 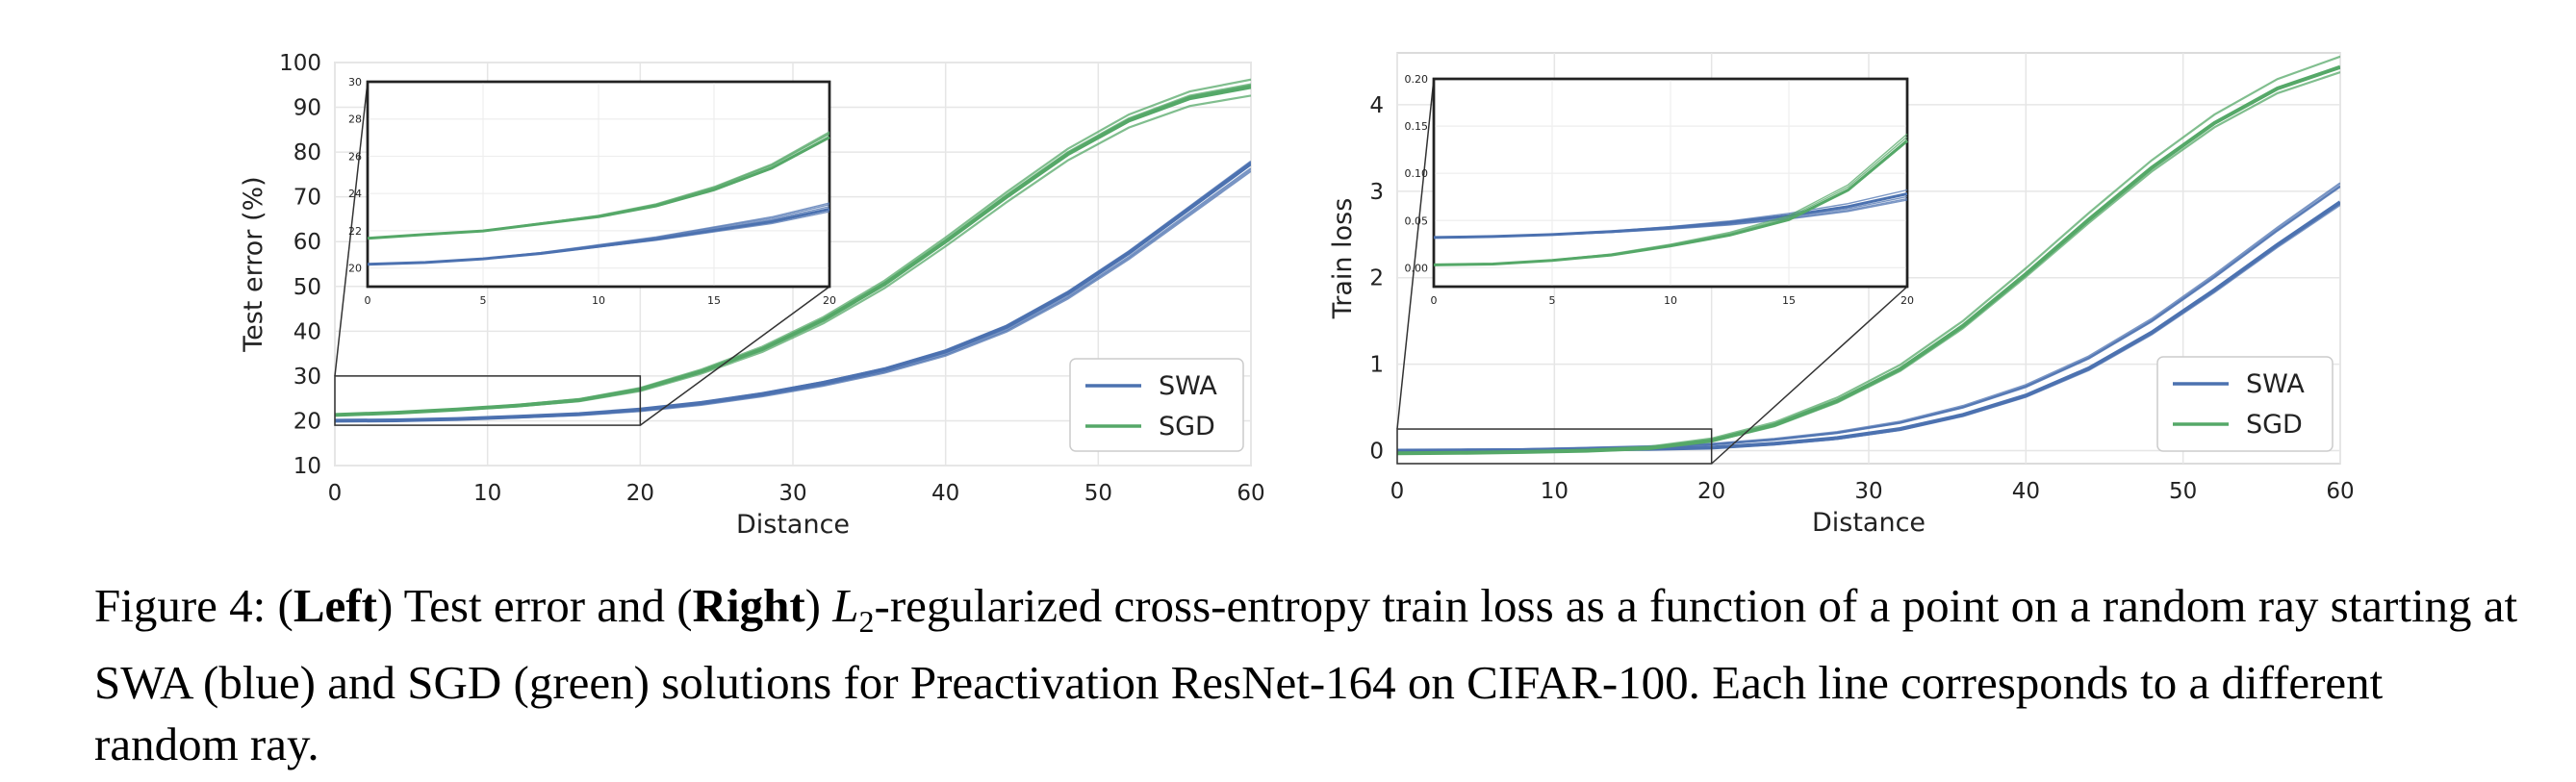 I want to click on inset-y-tick-label: 0.10, so click(x=1417, y=173).